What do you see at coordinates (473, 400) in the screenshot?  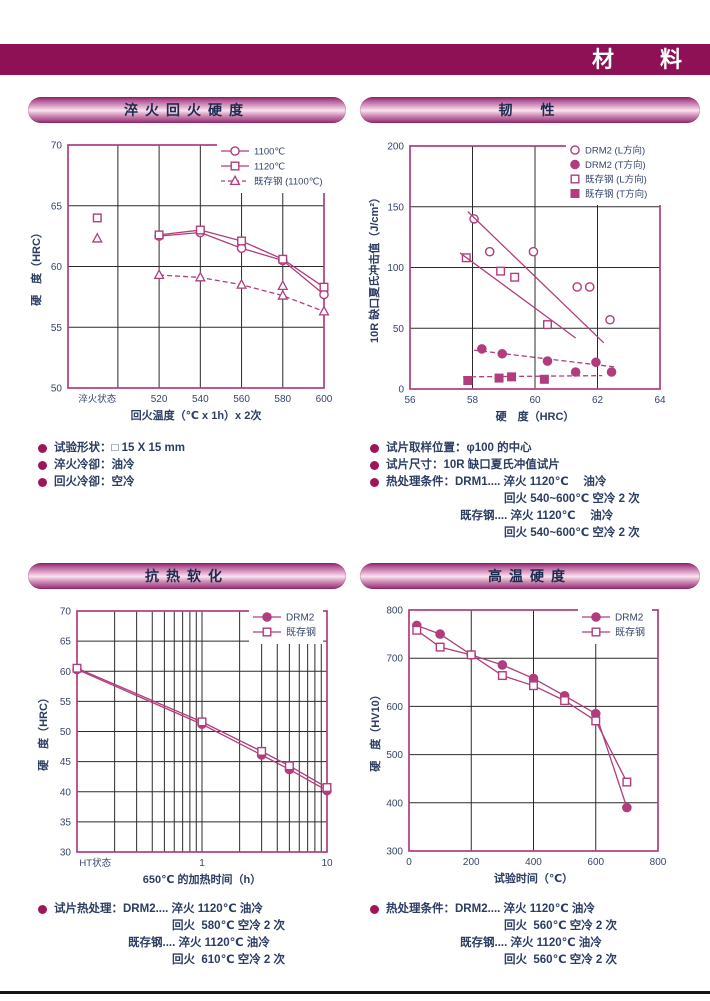 I see `svg-text: 58` at bounding box center [473, 400].